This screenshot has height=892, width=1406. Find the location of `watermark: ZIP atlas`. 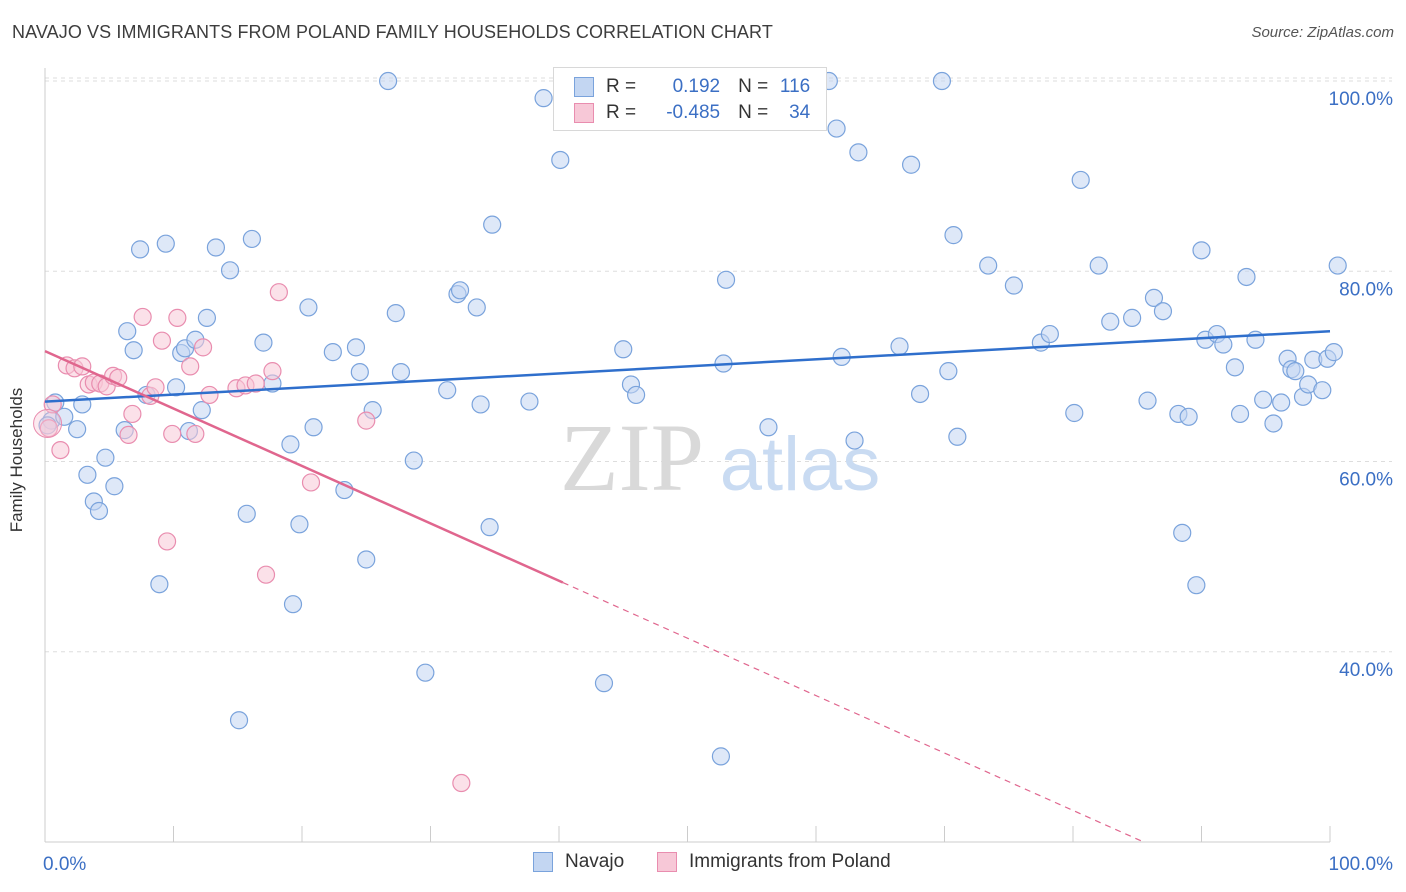

watermark: ZIP atlas is located at coordinates (720, 457).